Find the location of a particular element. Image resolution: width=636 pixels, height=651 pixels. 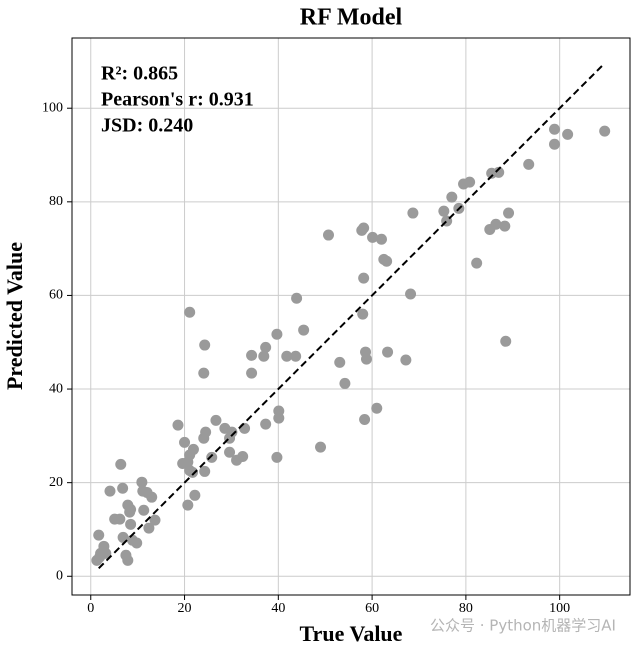

y-tick-label: 80 is located at coordinates (56, 201).